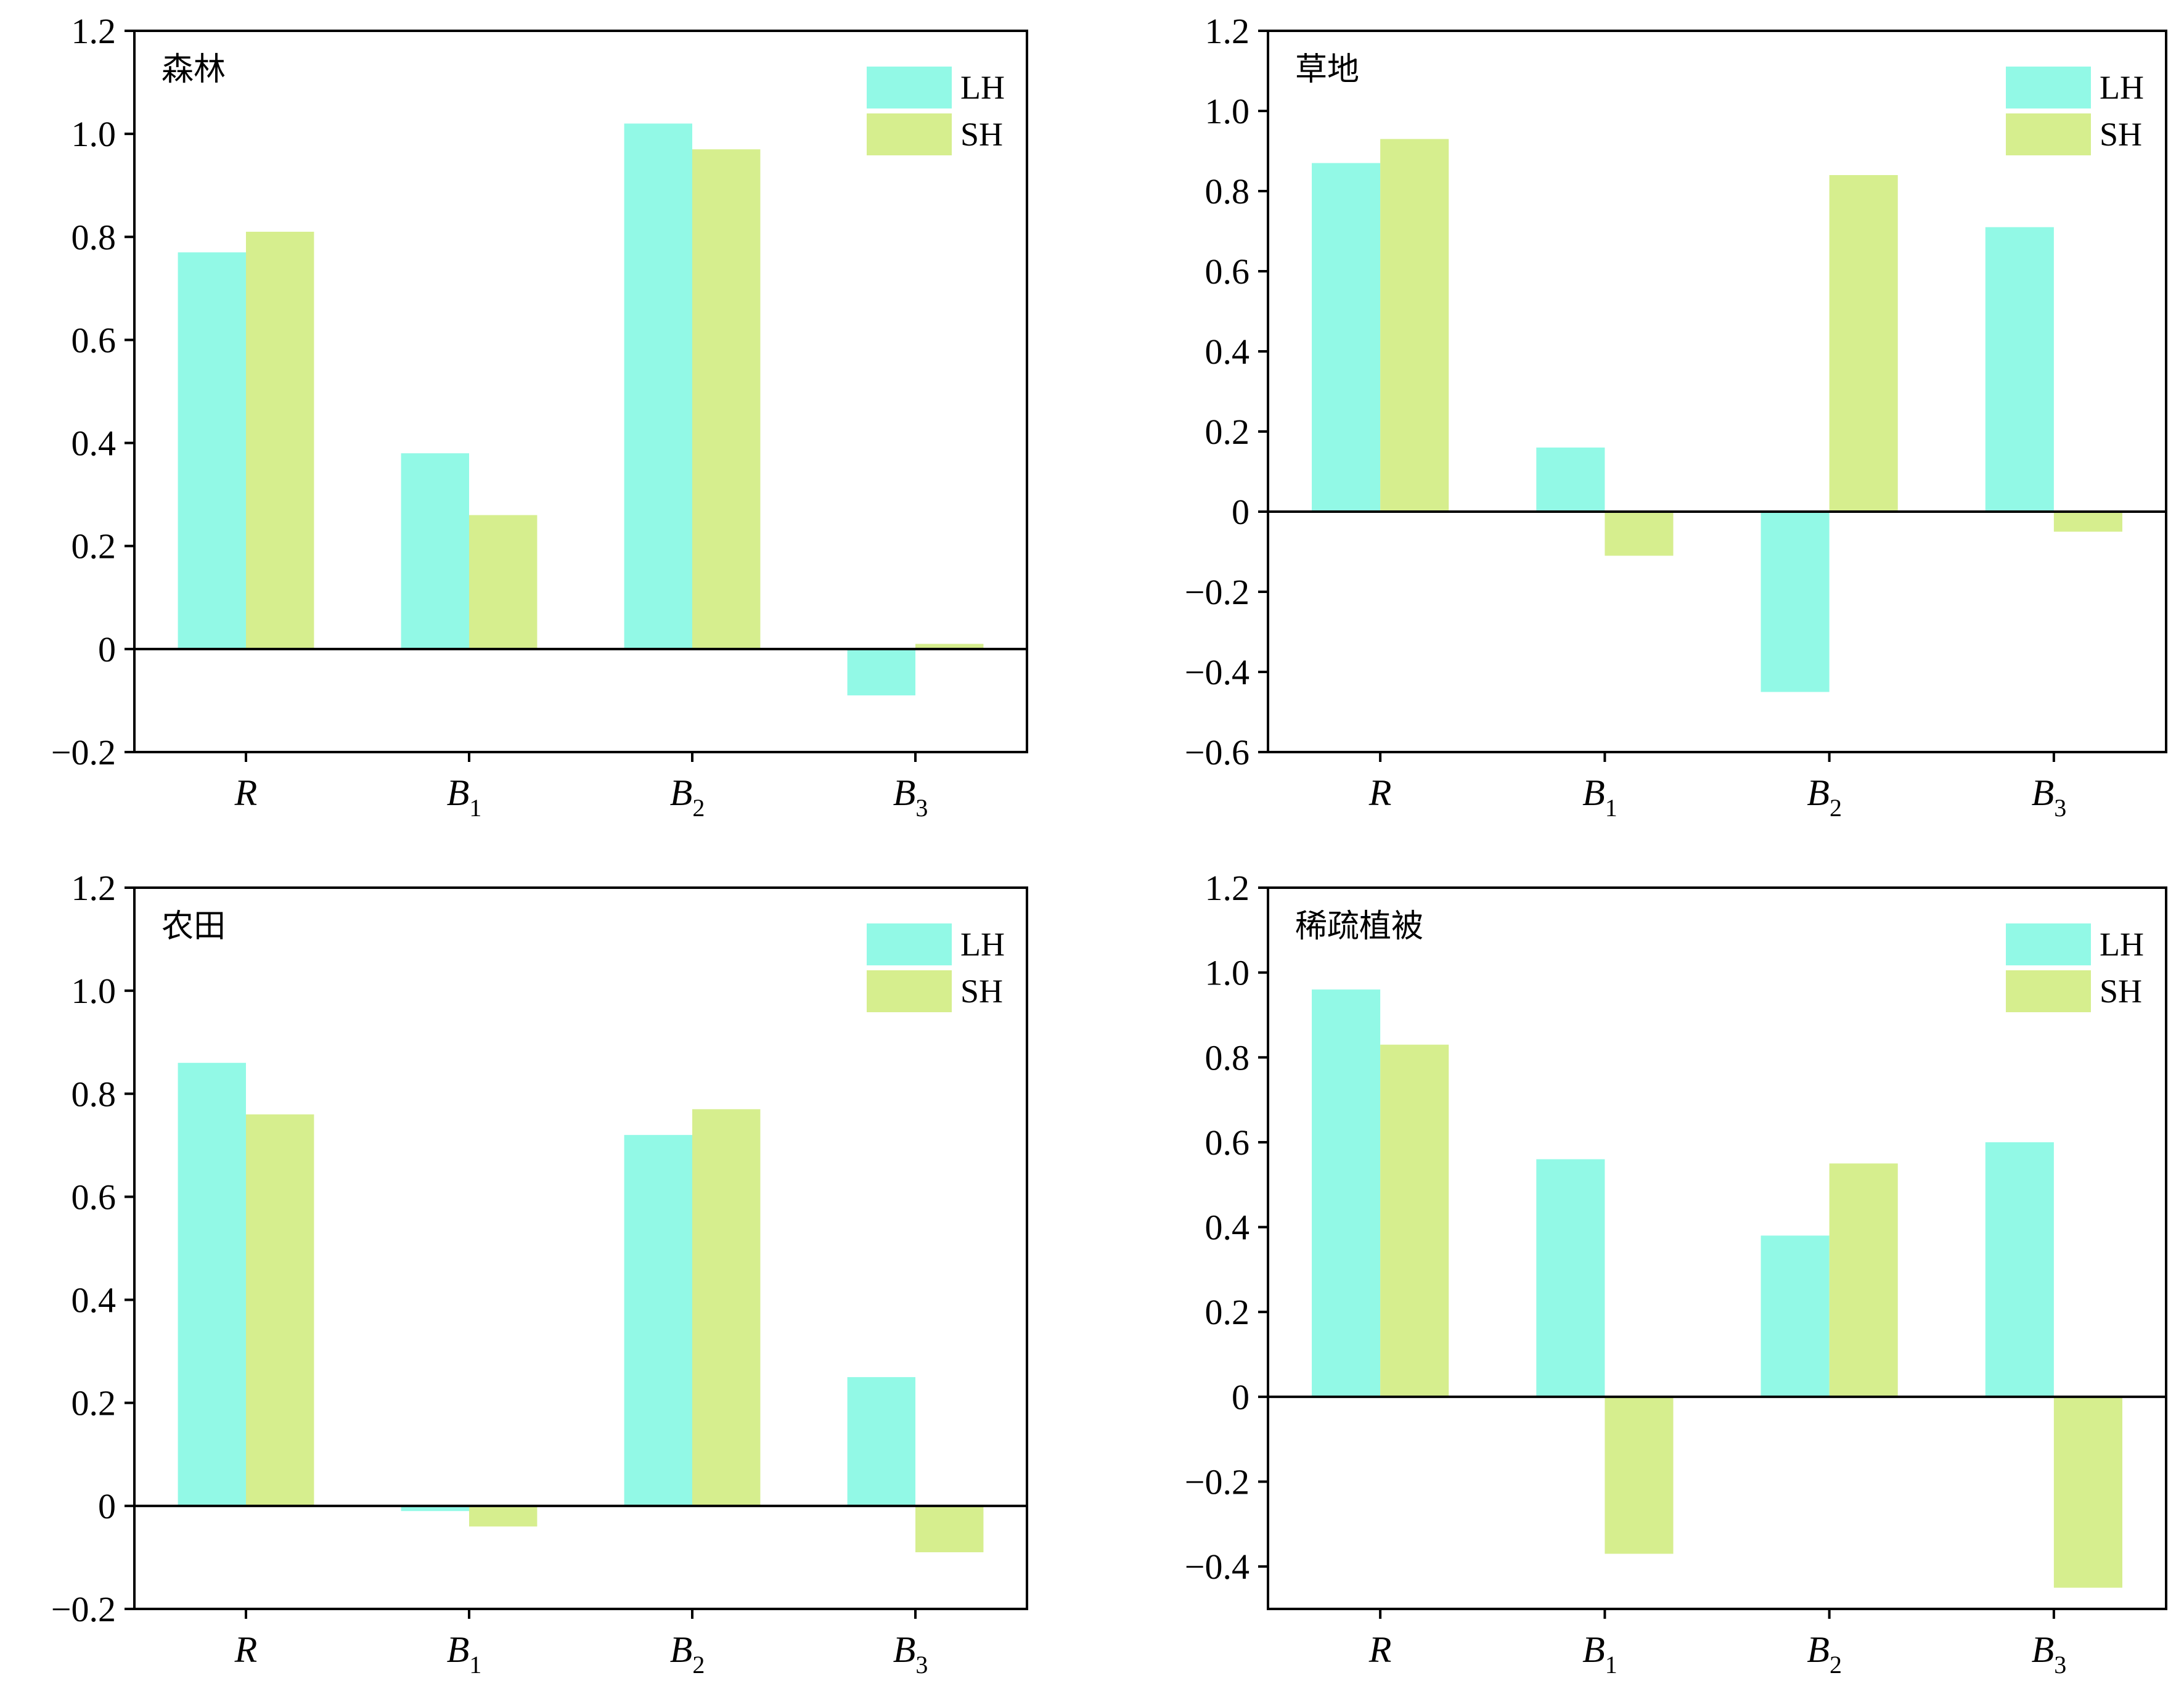 Image resolution: width=2184 pixels, height=1694 pixels. I want to click on panel-title: 草地, so click(1327, 70).